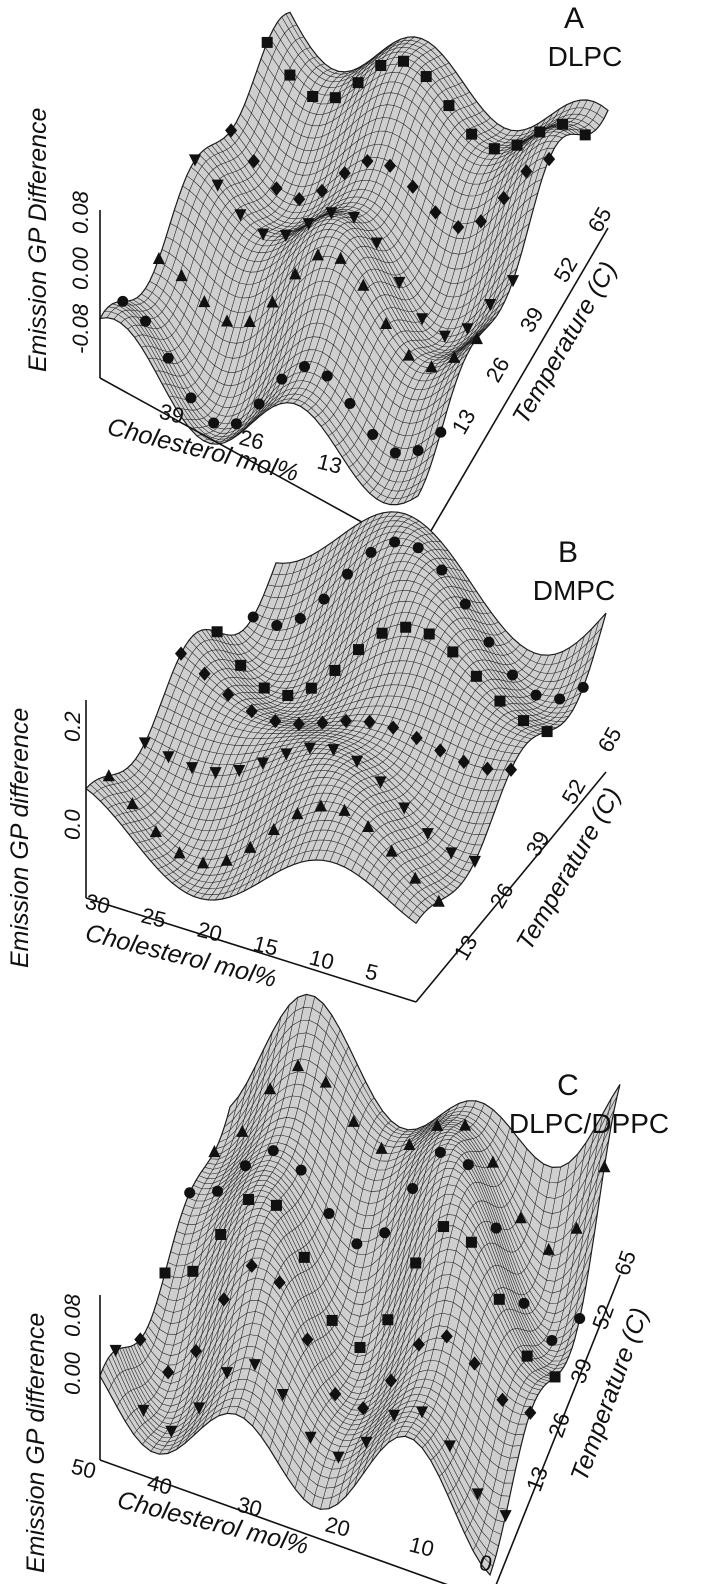 The width and height of the screenshot is (702, 1584). What do you see at coordinates (251, 950) in the screenshot?
I see `x-axis-line` at bounding box center [251, 950].